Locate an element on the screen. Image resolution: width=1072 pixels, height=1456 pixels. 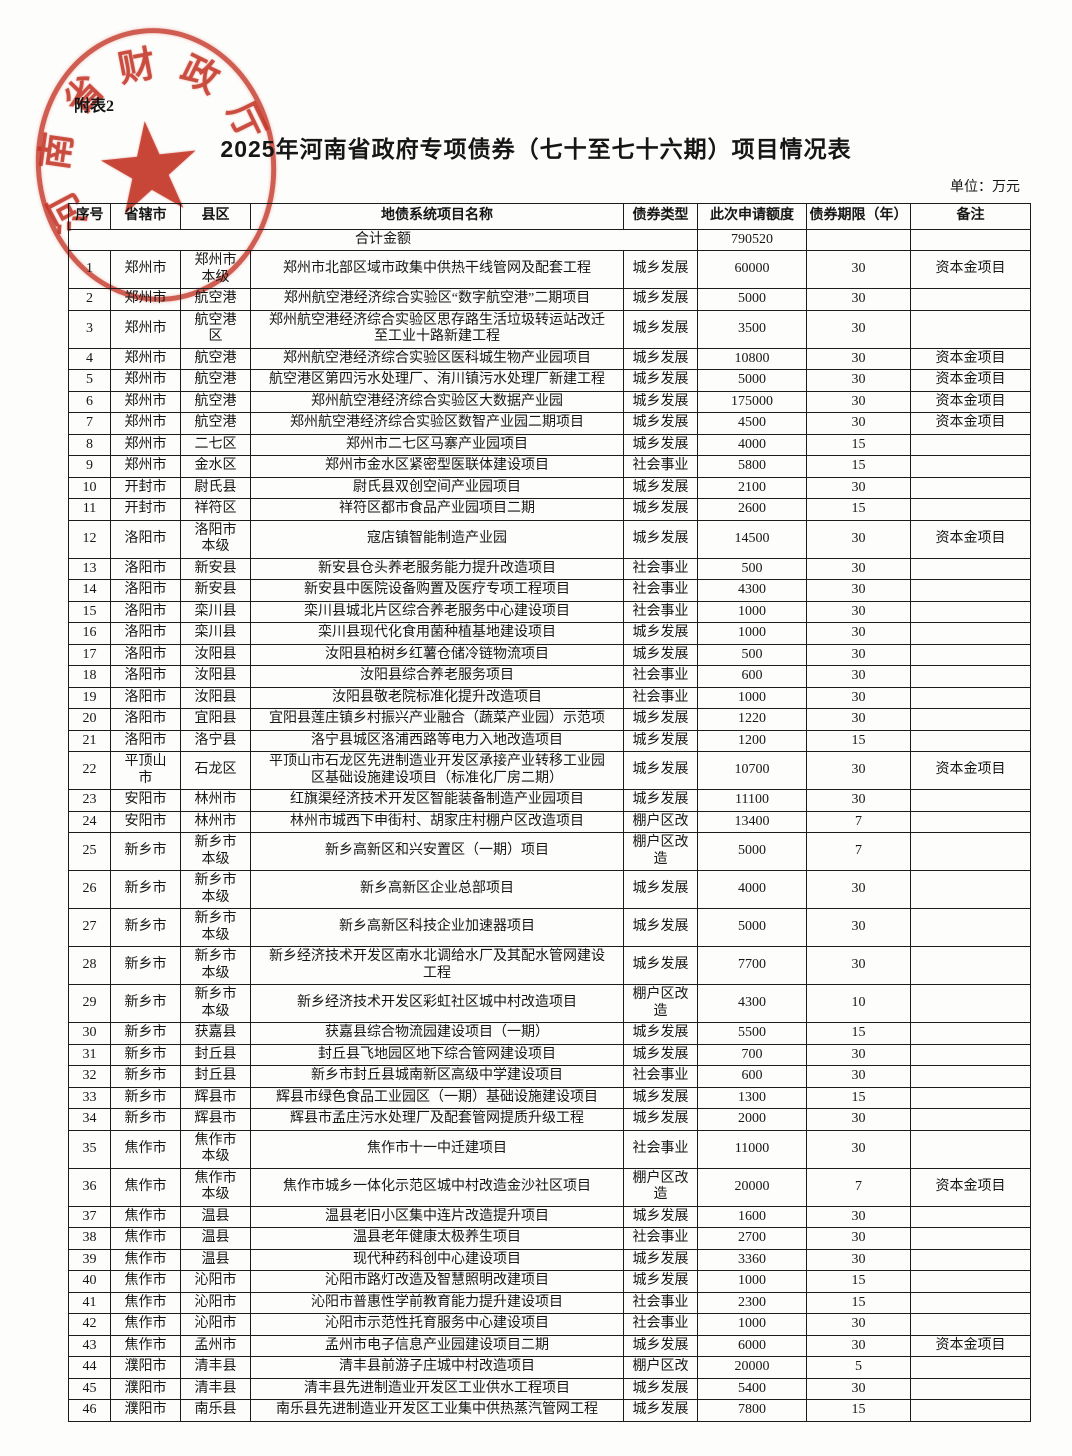
cell-project: 栾川县城北片区综合养老服务中心建设项目 is located at coordinates (437, 611).